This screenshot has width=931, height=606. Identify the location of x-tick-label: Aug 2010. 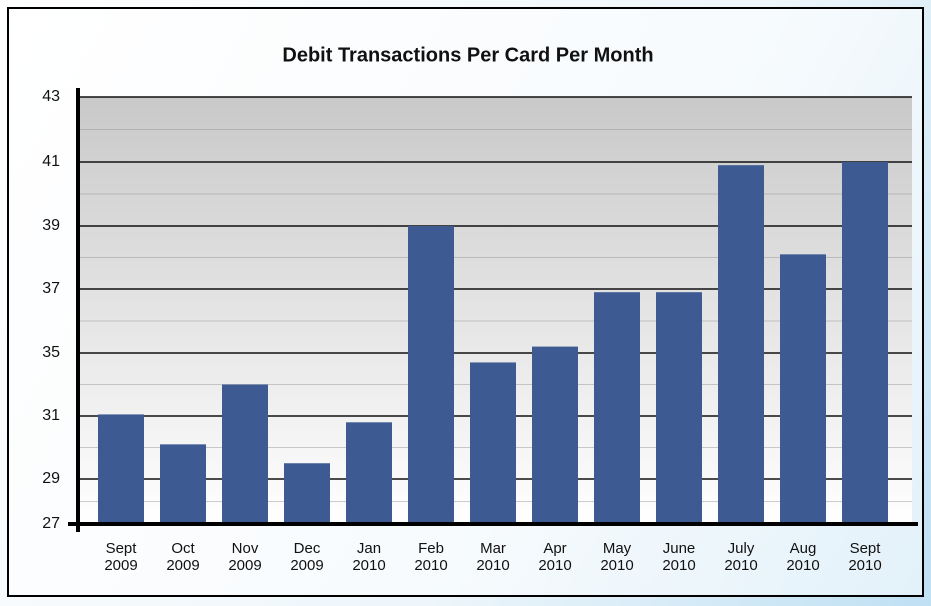
(803, 557).